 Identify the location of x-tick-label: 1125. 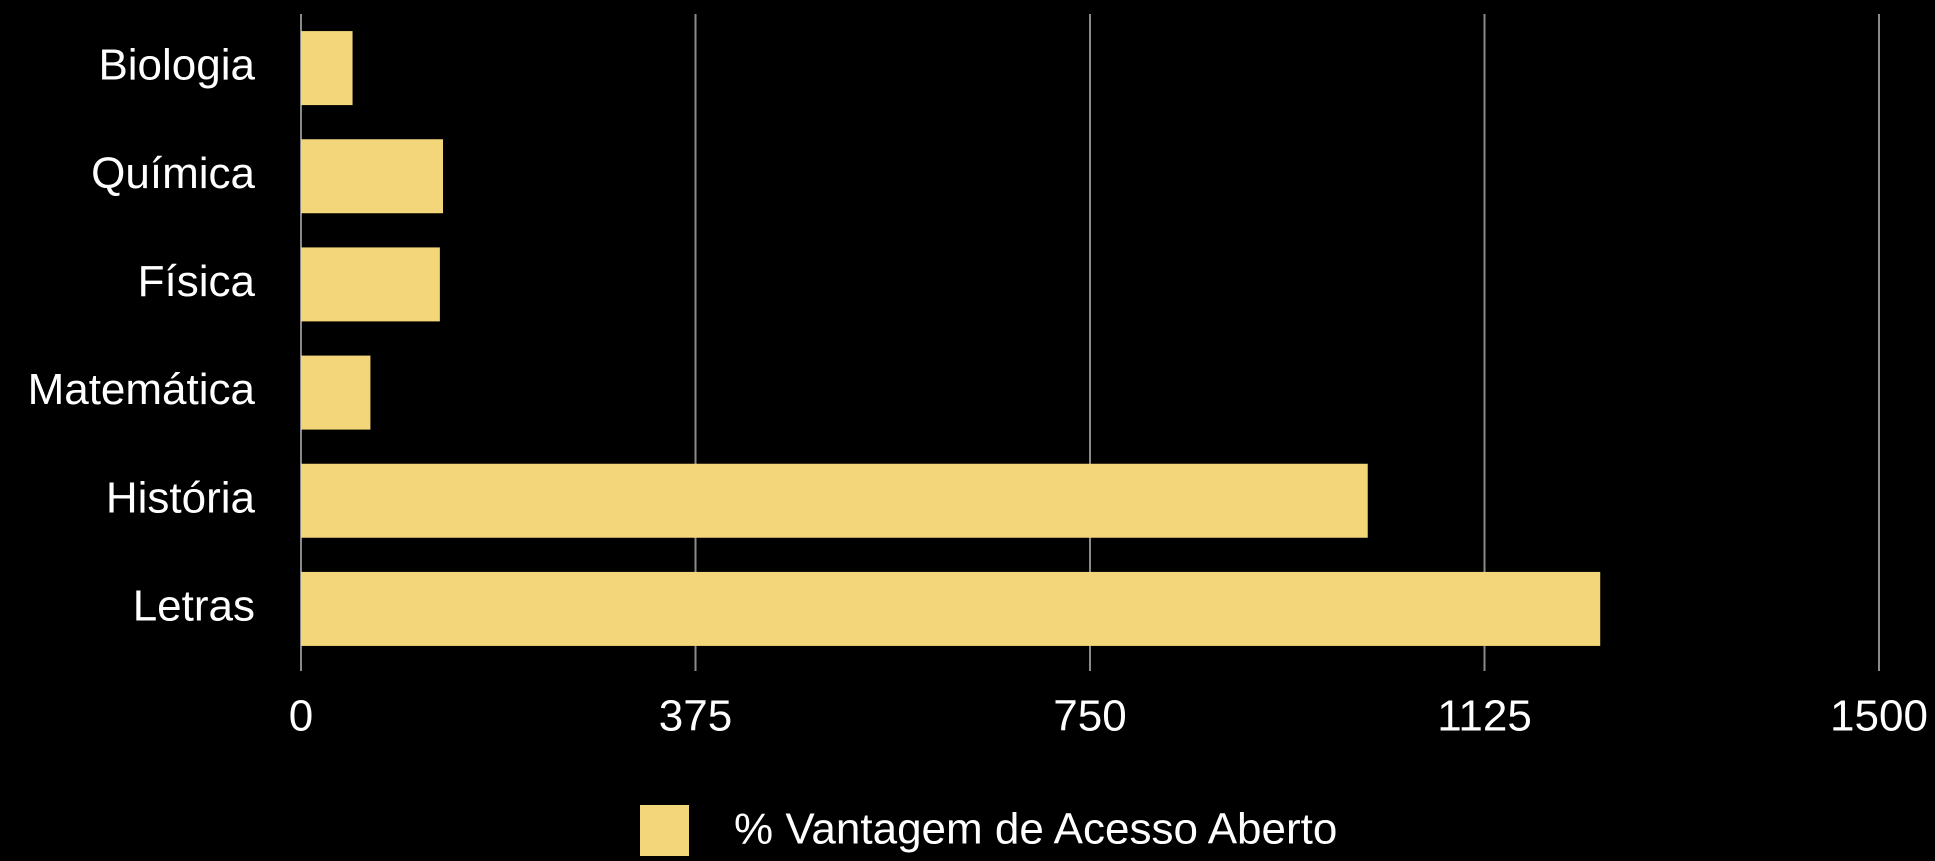
(1484, 716).